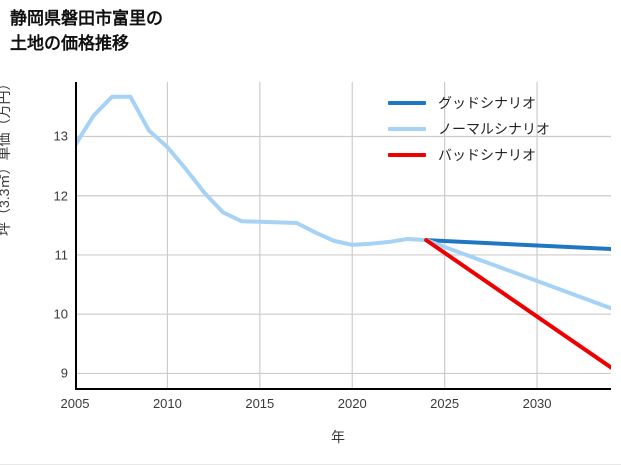  What do you see at coordinates (86, 31) in the screenshot?
I see `chart-title: 静岡県磐田市富里の 土地の価格推移` at bounding box center [86, 31].